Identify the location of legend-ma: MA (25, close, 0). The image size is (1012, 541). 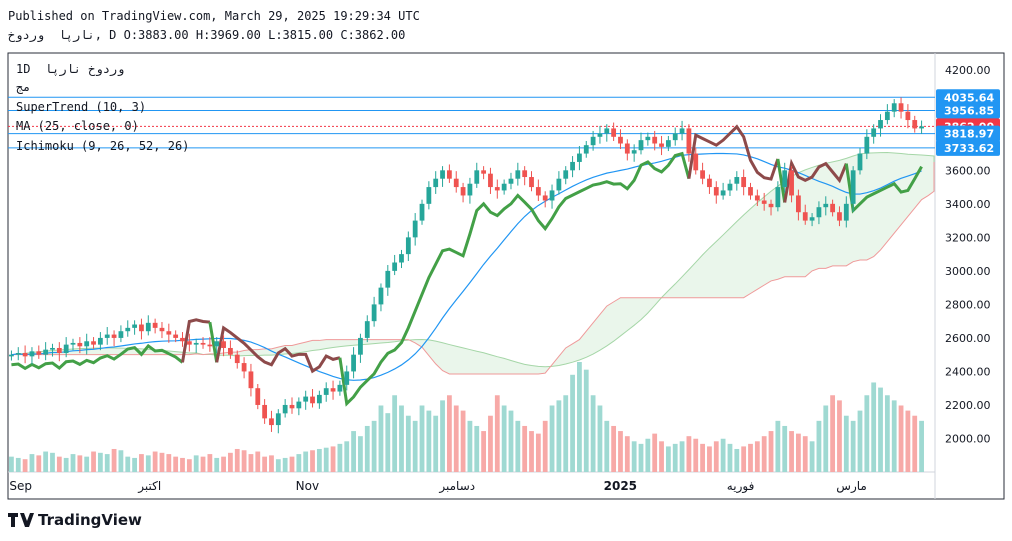
(77, 126).